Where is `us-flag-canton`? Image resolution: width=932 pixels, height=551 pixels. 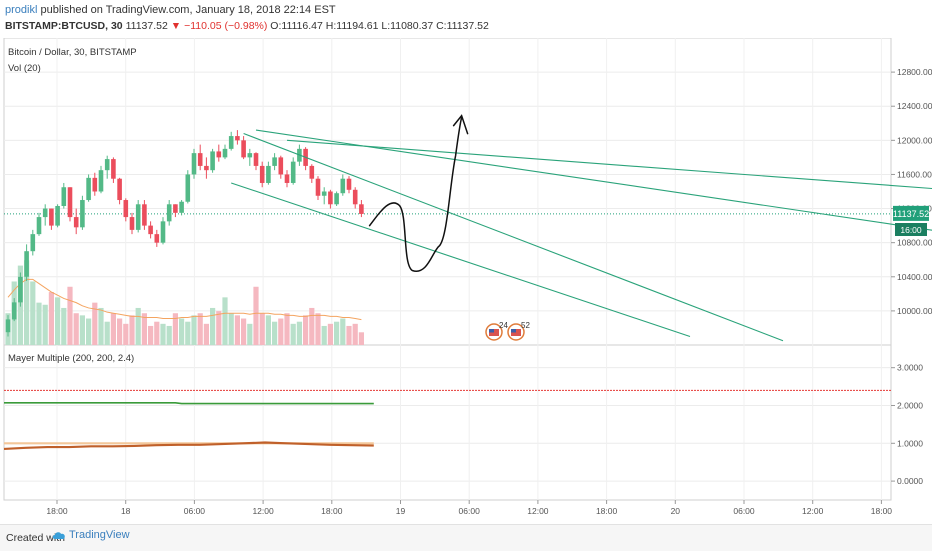
us-flag-canton is located at coordinates (491, 331).